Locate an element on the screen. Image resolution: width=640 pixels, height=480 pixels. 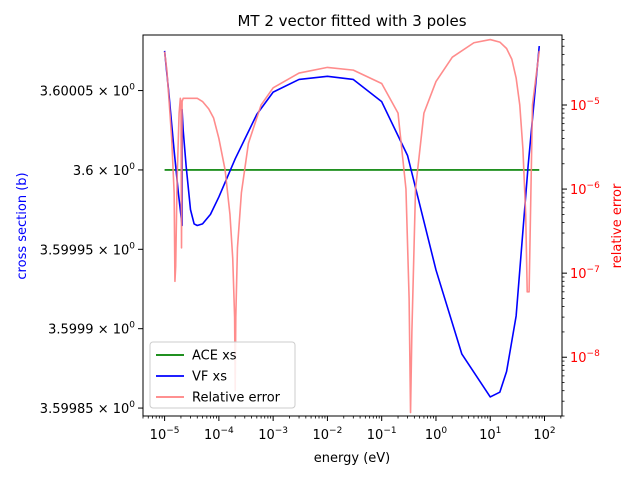
legend-label: ACE xs is located at coordinates (214, 356).